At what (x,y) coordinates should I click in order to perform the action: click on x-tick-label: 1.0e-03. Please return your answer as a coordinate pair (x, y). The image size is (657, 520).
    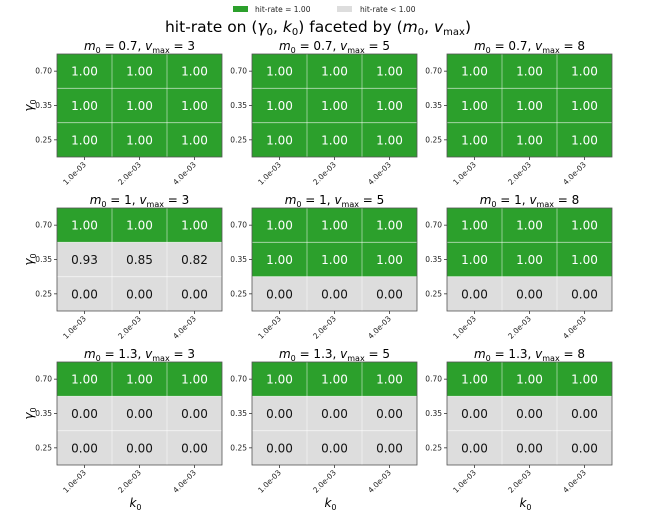
    Looking at the image, I should click on (269, 173).